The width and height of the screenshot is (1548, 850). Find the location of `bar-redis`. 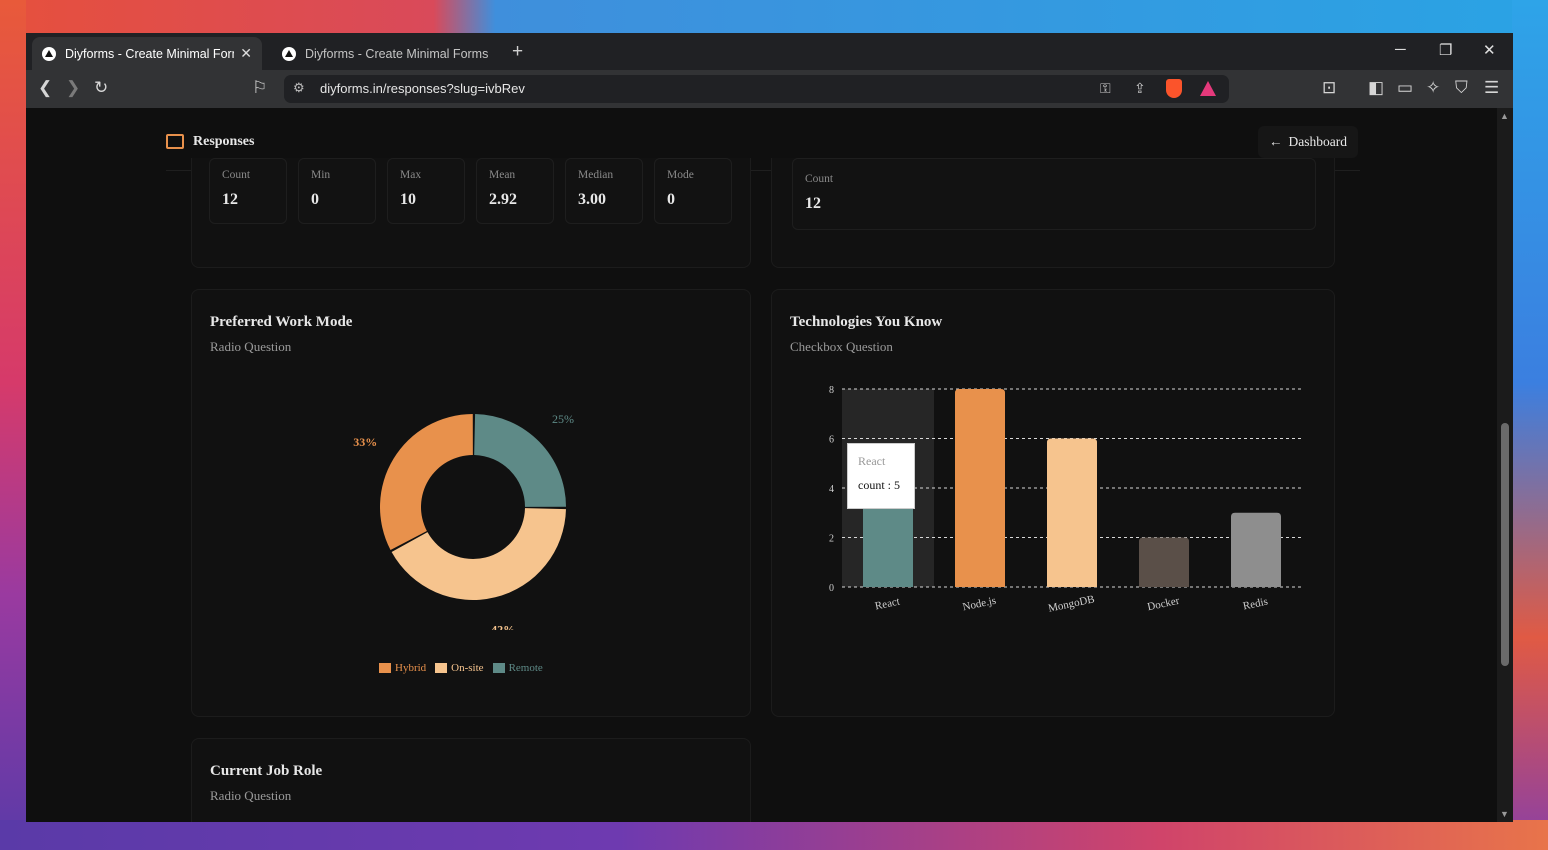

bar-redis is located at coordinates (1256, 549).